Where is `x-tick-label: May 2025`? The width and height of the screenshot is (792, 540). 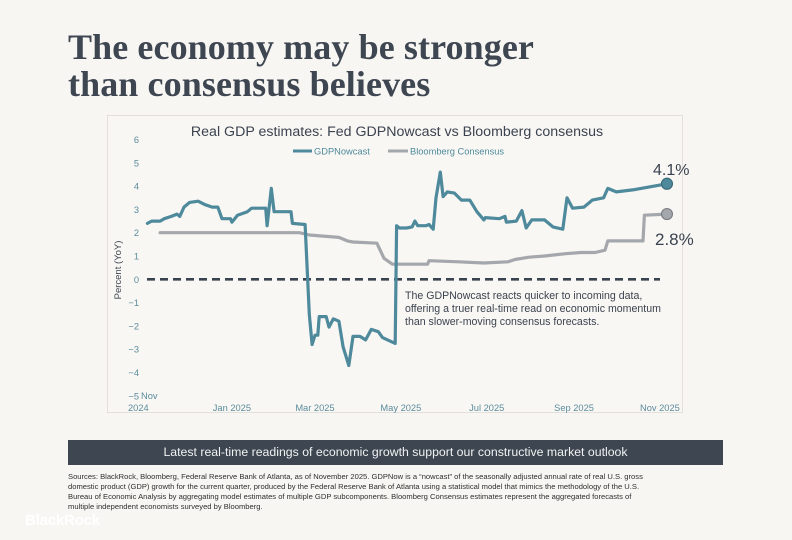
x-tick-label: May 2025 is located at coordinates (400, 408).